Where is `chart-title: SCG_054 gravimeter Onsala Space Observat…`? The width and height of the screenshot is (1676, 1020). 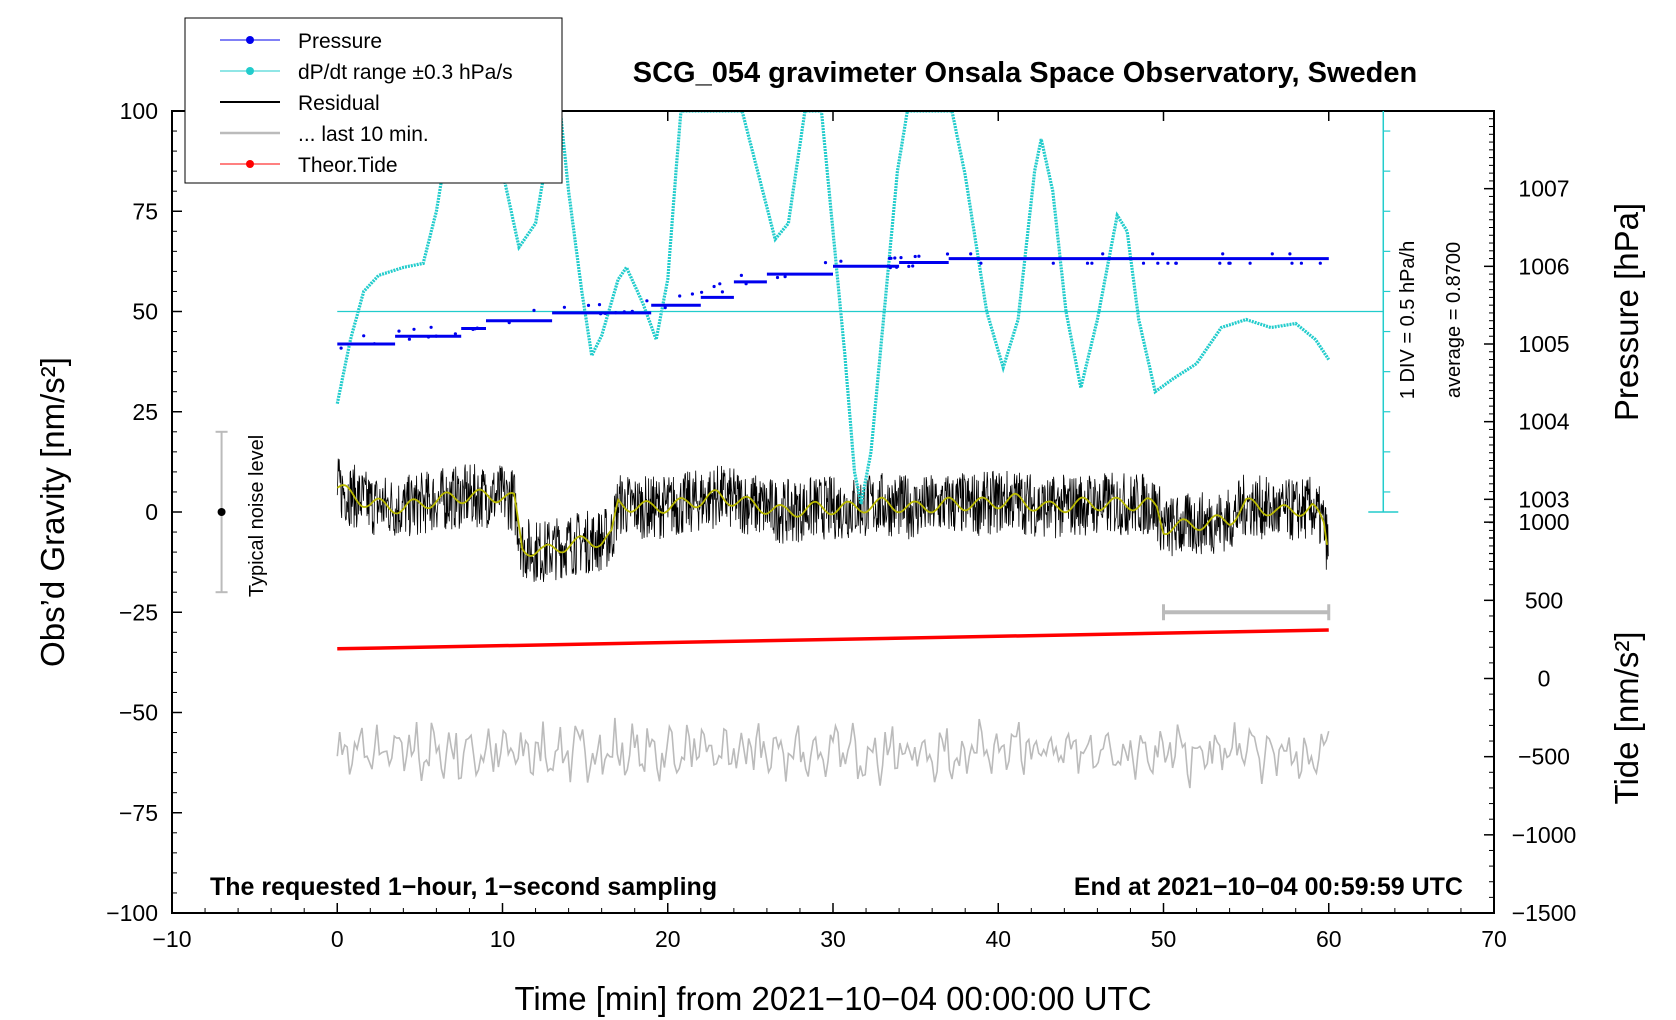
chart-title: SCG_054 gravimeter Onsala Space Observat… is located at coordinates (1025, 73).